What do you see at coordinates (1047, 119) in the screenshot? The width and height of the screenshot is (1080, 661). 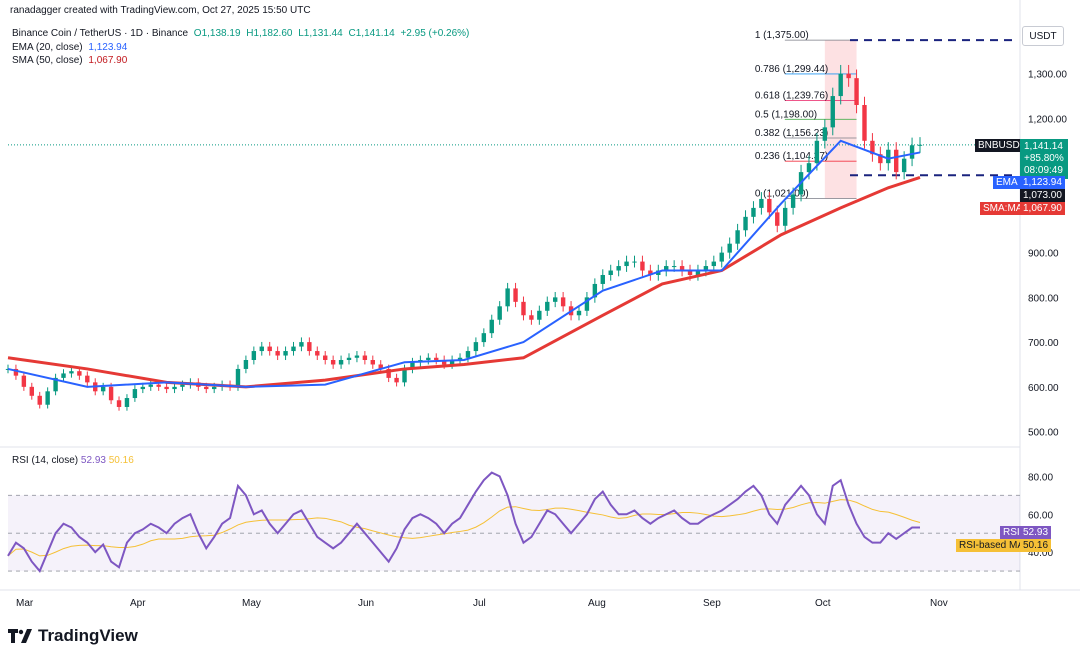 I see `price-tick-label: 1,200.00` at bounding box center [1047, 119].